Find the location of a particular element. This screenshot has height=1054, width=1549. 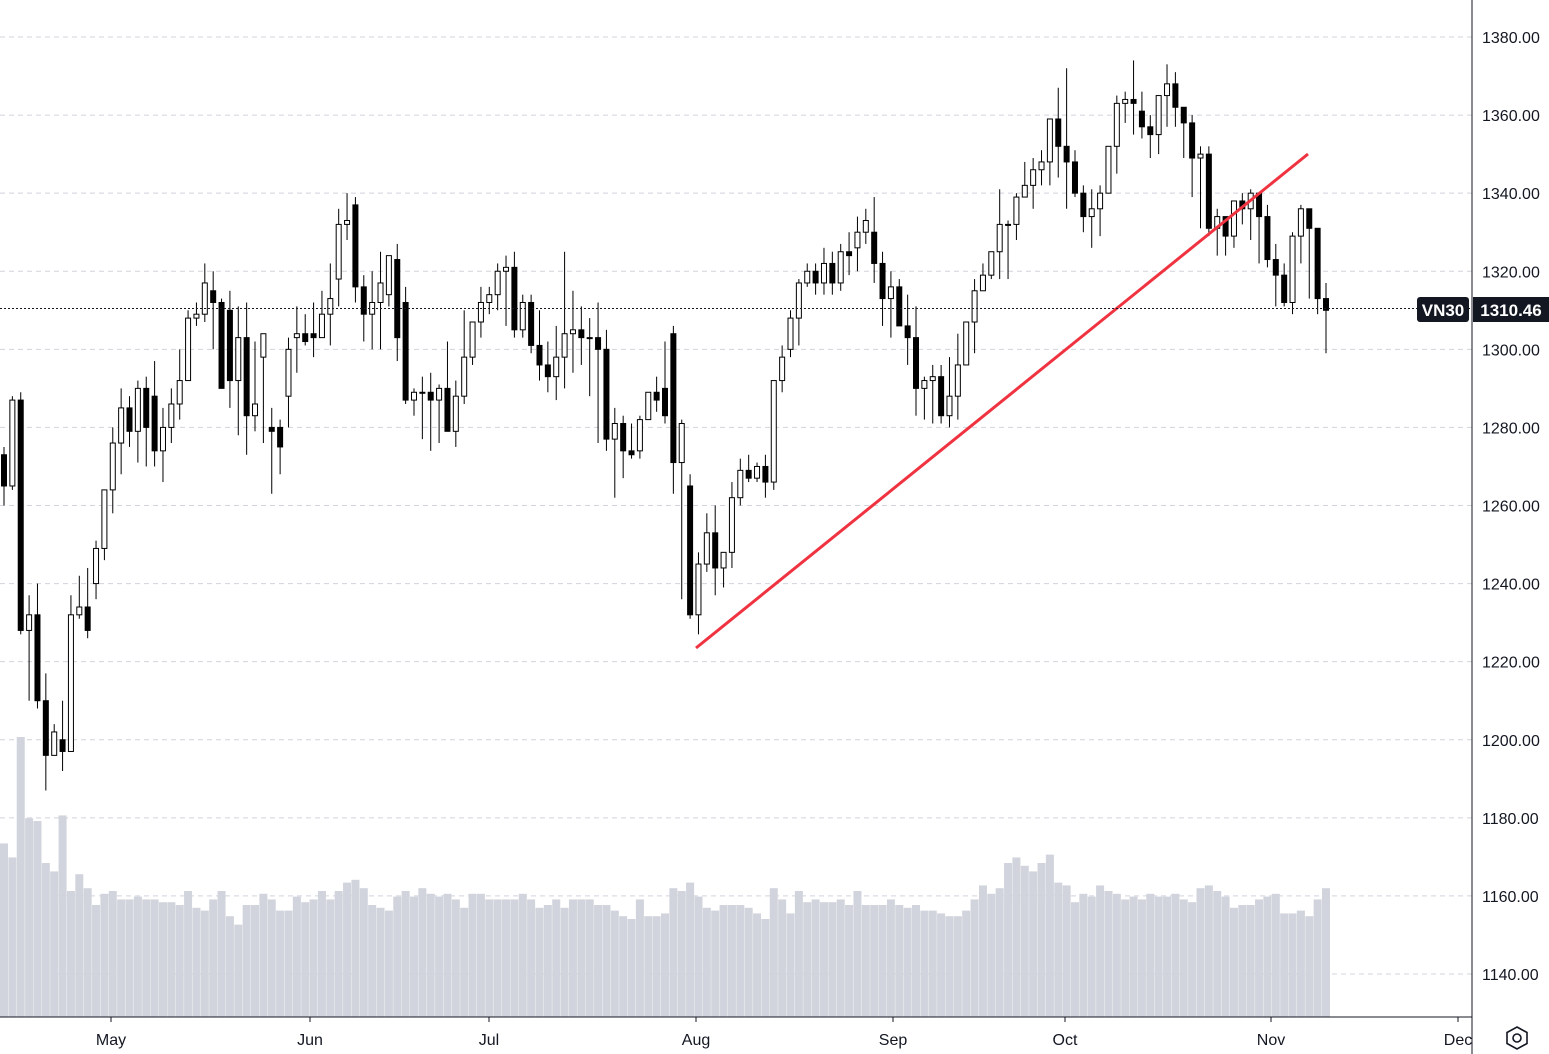

price-tick-label: 1280.00 is located at coordinates (1511, 428).